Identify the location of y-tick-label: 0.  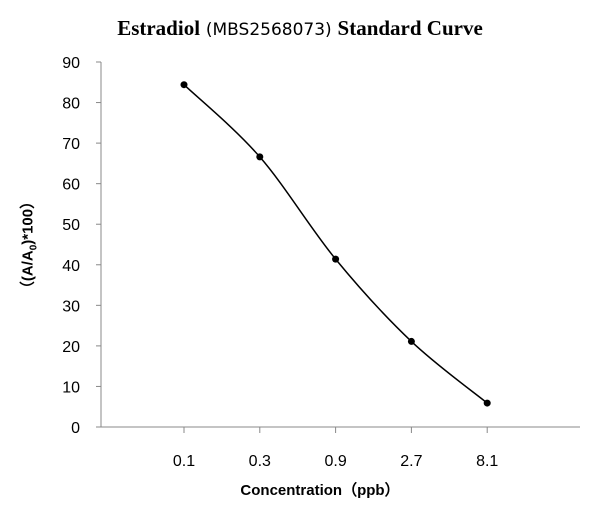
(75, 428).